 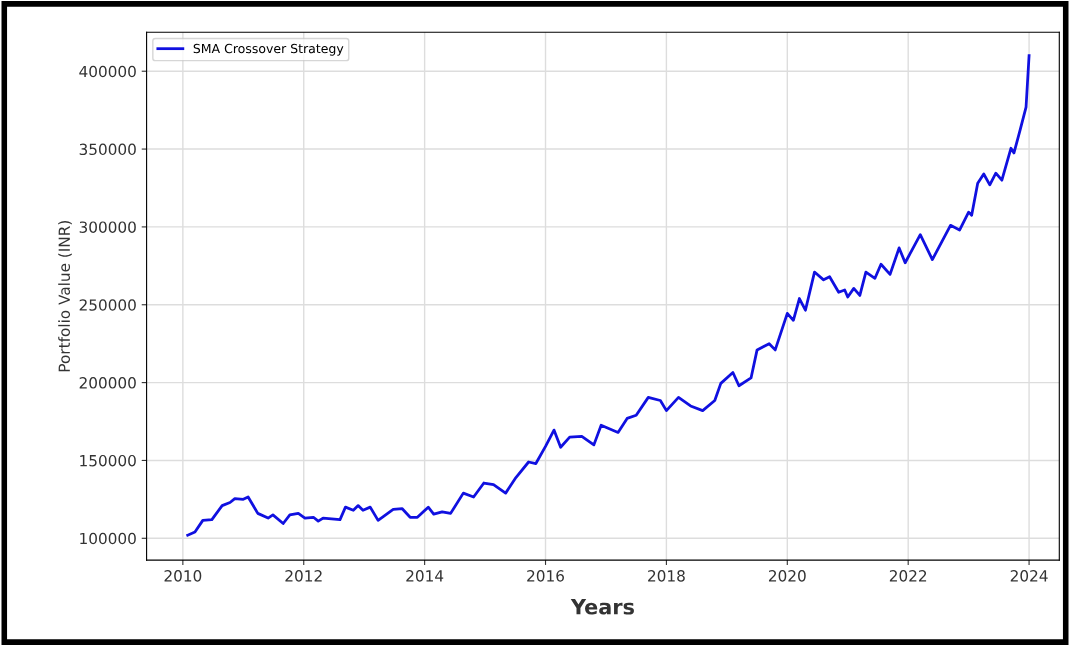 I want to click on x-tick-label: 2014, so click(x=425, y=576).